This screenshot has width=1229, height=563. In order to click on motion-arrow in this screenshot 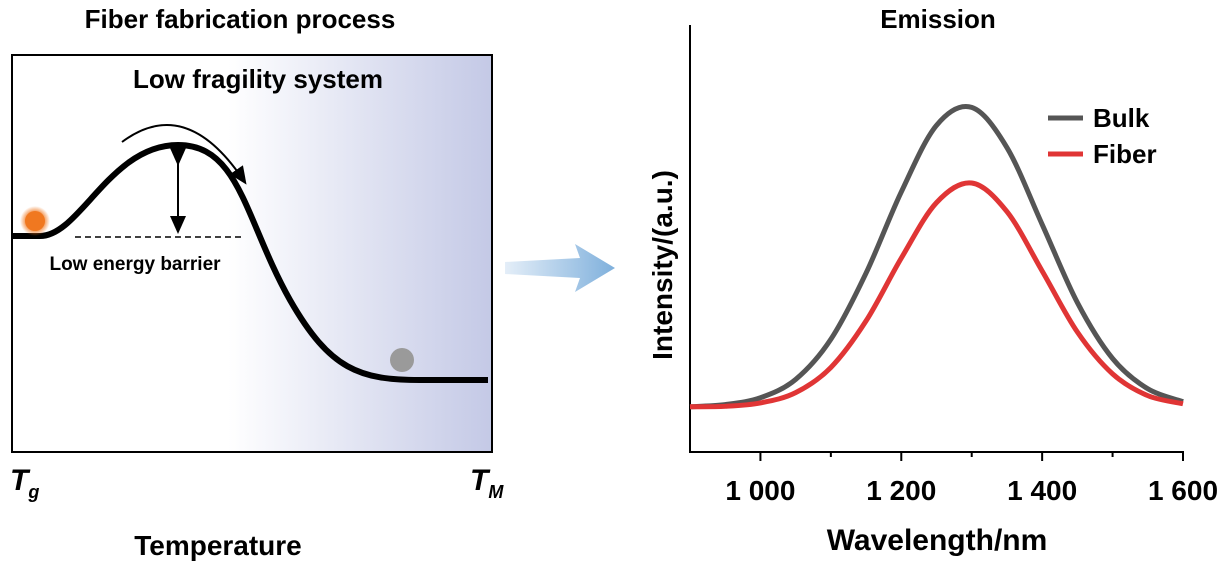, I will do `click(184, 154)`.